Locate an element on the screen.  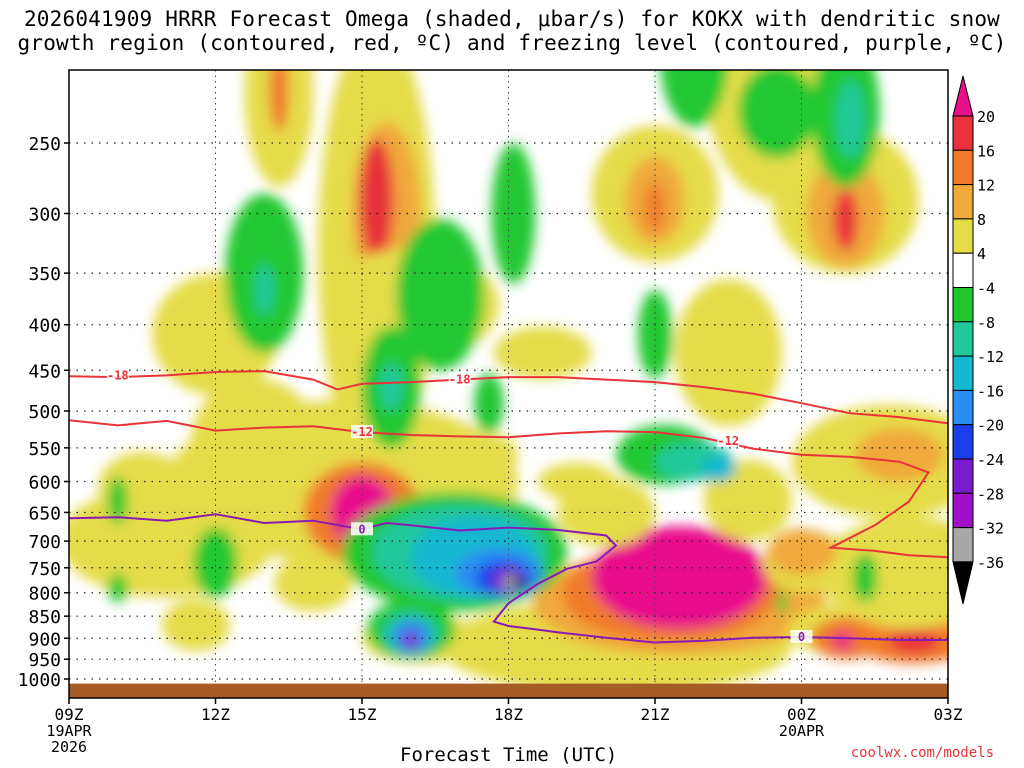
y-tick-label: 700 is located at coordinates (44, 542).